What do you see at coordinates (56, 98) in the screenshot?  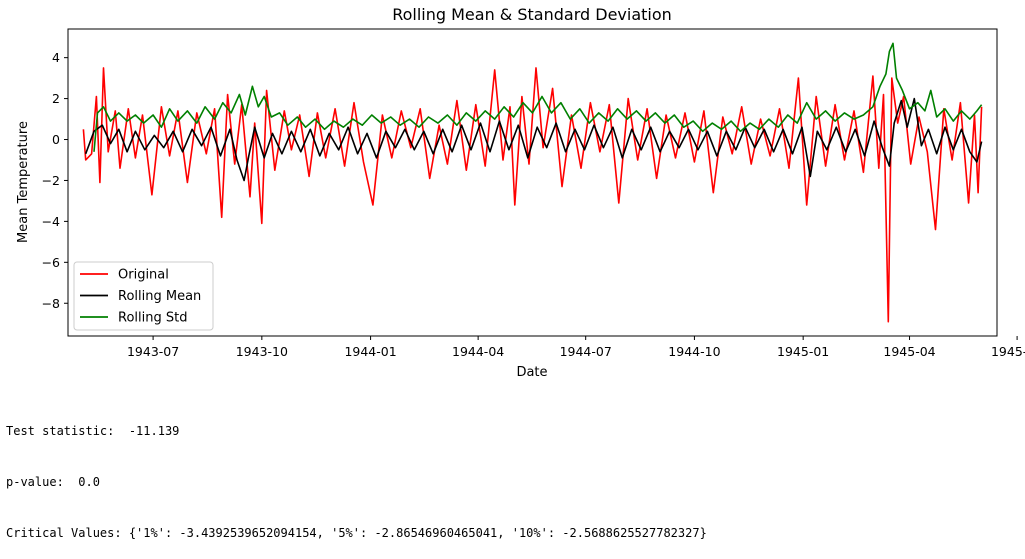 I see `y-tick-label: 2` at bounding box center [56, 98].